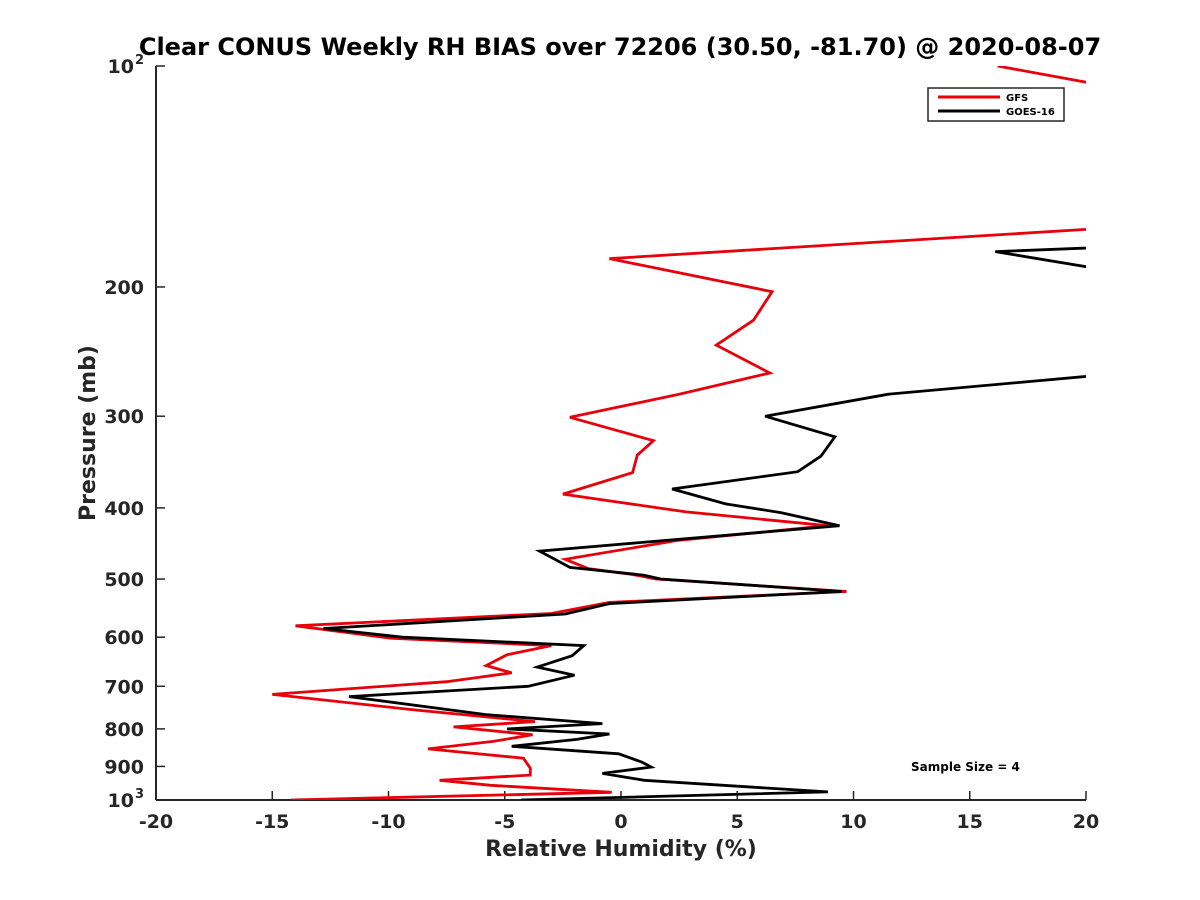 This screenshot has height=900, width=1200. Describe the element at coordinates (272, 822) in the screenshot. I see `x-tick-label: -15` at that location.